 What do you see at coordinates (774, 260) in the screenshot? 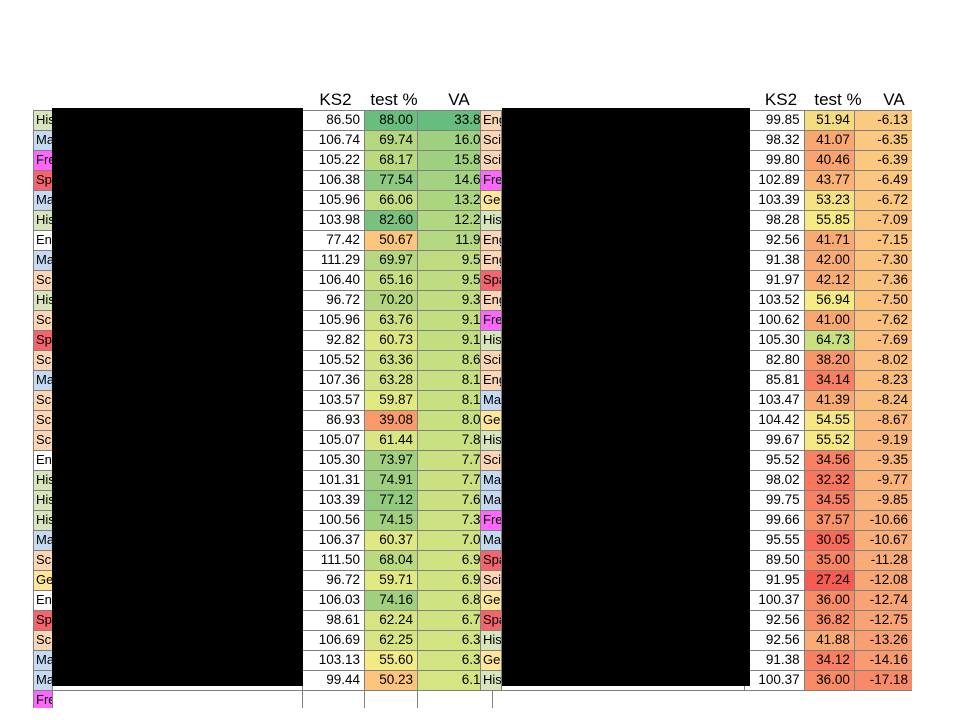
I see `ks2-cell: 91.38` at bounding box center [774, 260].